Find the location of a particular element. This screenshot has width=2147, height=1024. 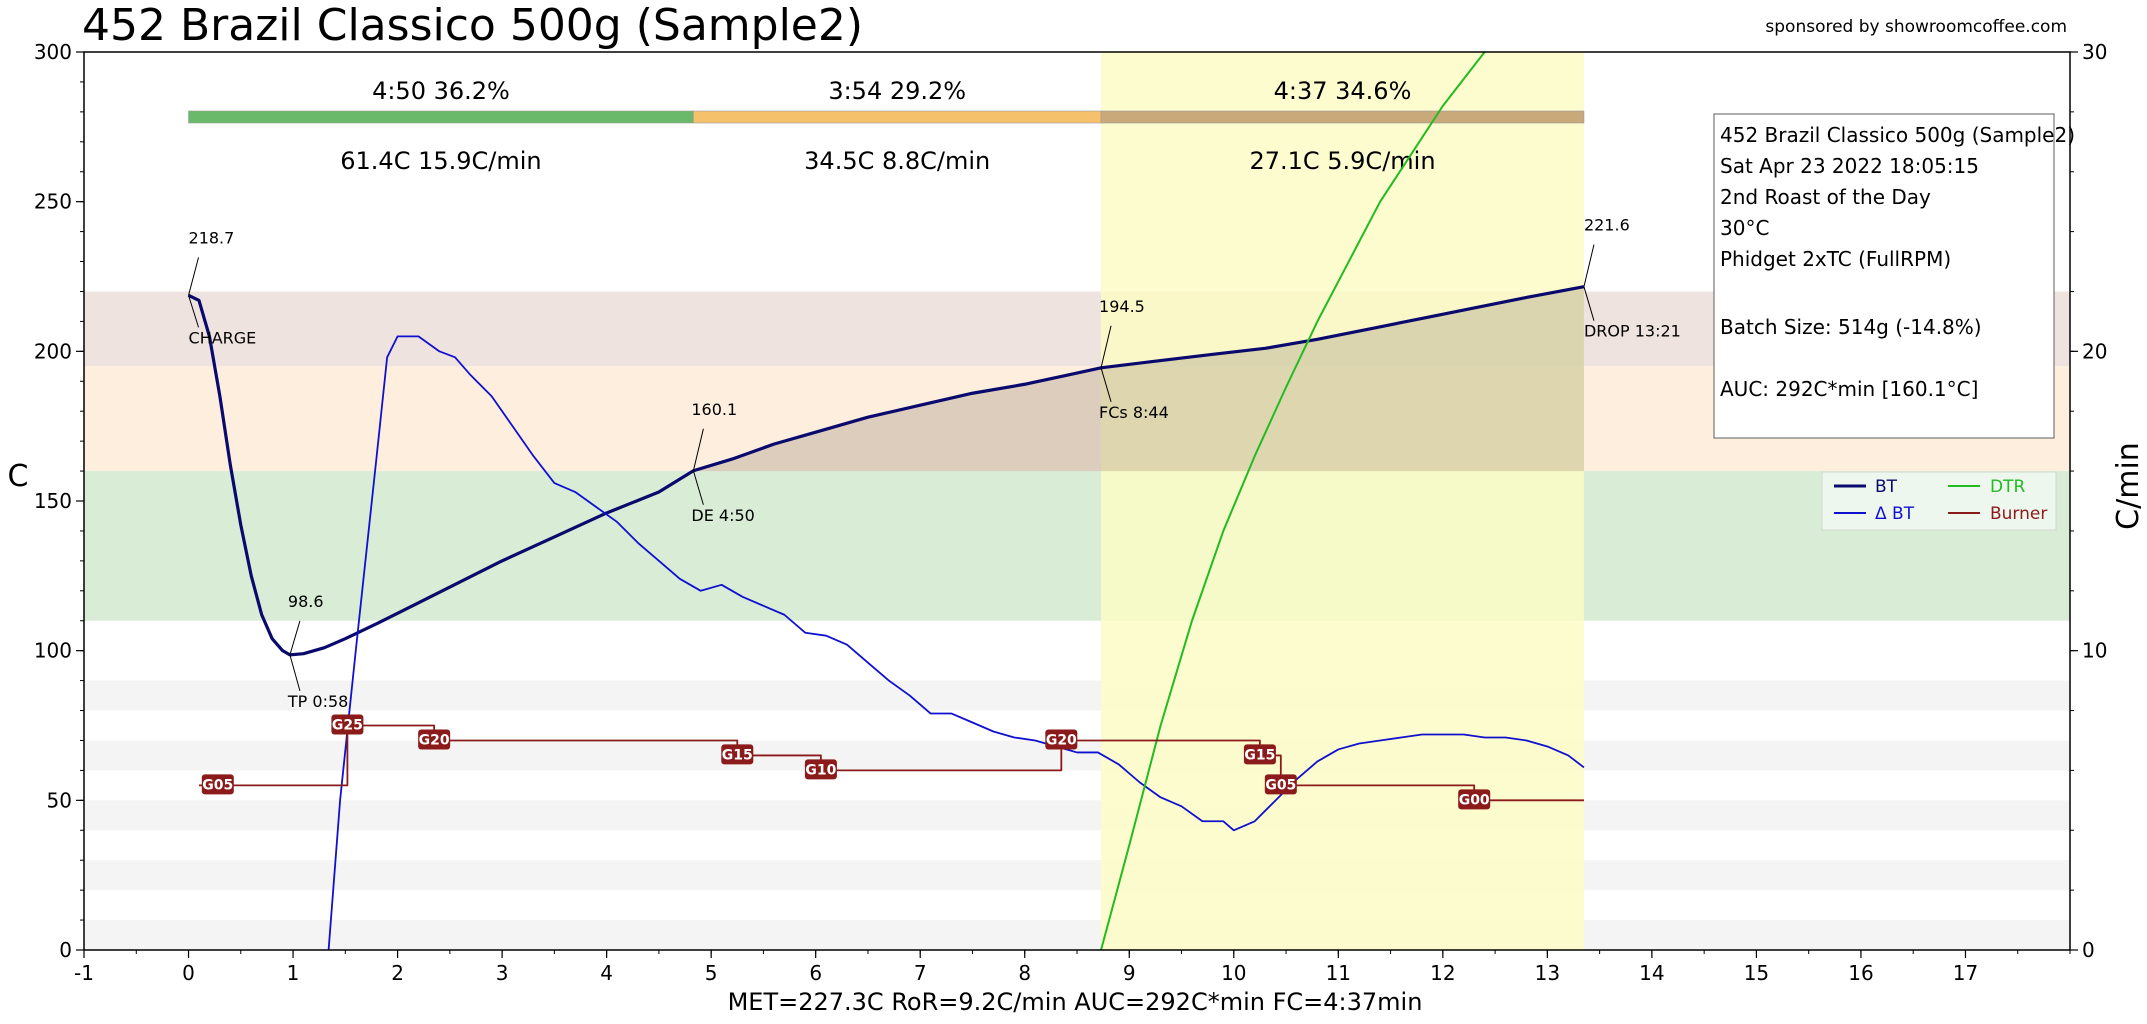

event-value: 221.6 is located at coordinates (1607, 225).